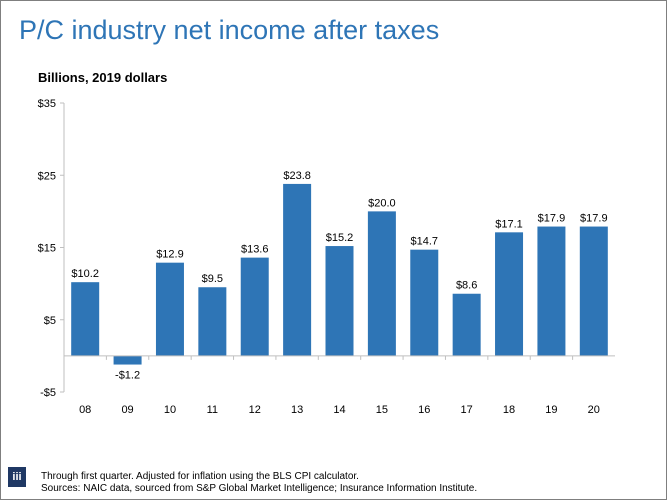  I want to click on data-label: $17.1, so click(509, 224).